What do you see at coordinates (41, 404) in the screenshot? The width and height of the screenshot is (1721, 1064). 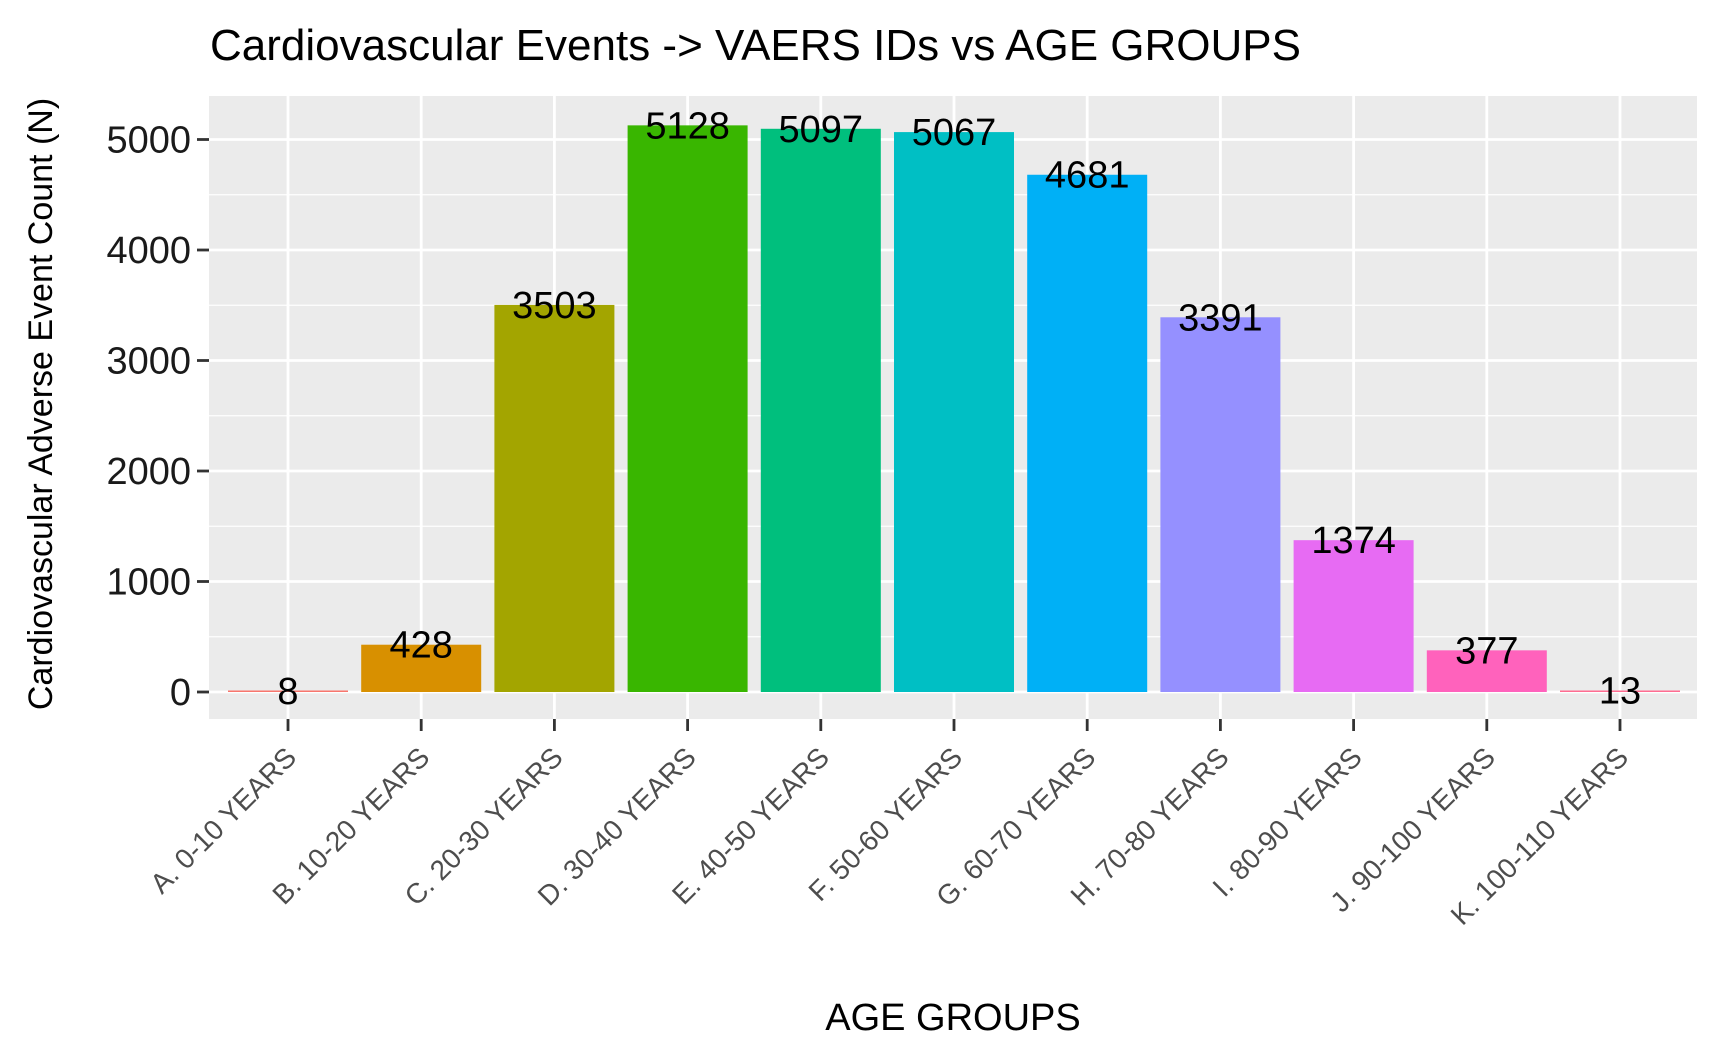 I see `y-axis-title: Cardiovascular Adverse Event Count (N)` at bounding box center [41, 404].